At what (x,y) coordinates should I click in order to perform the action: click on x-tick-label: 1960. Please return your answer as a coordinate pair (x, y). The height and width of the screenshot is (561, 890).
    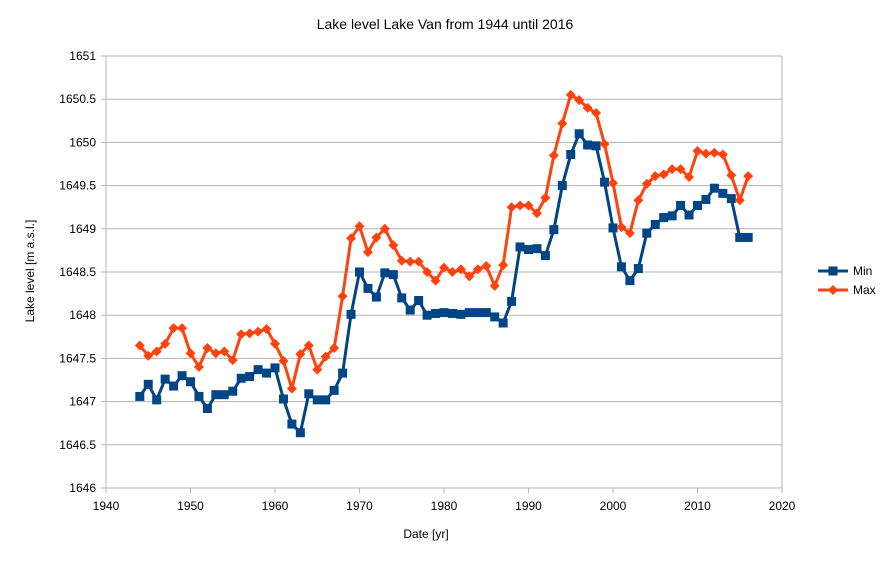
    Looking at the image, I should click on (275, 506).